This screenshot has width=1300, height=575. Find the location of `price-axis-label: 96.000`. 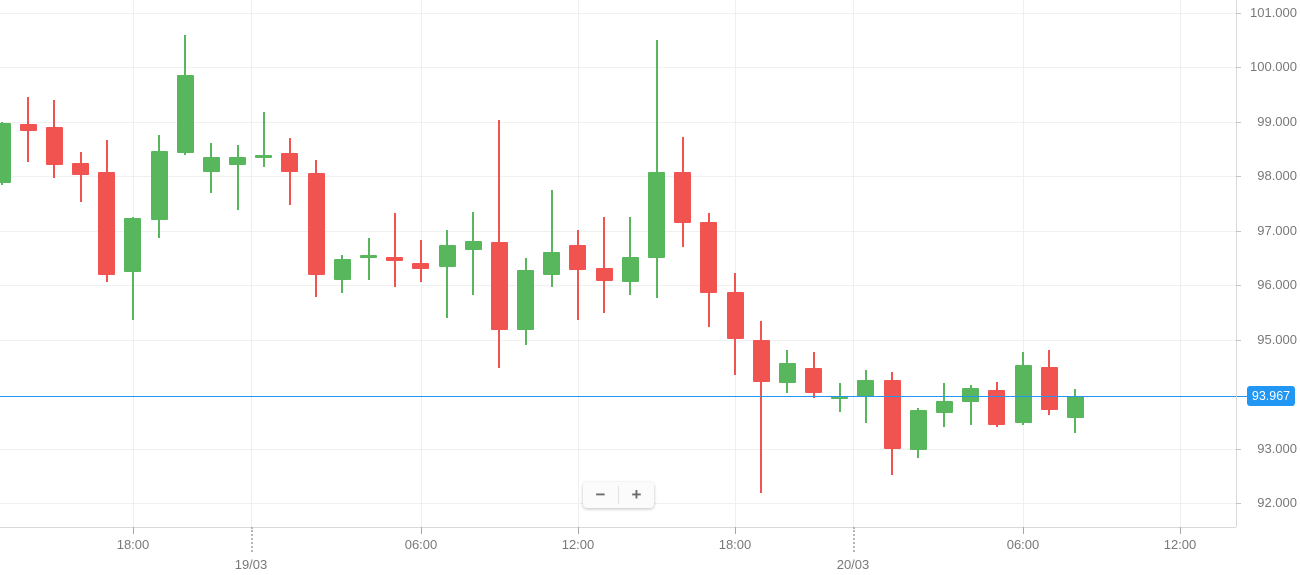

price-axis-label: 96.000 is located at coordinates (1277, 284).